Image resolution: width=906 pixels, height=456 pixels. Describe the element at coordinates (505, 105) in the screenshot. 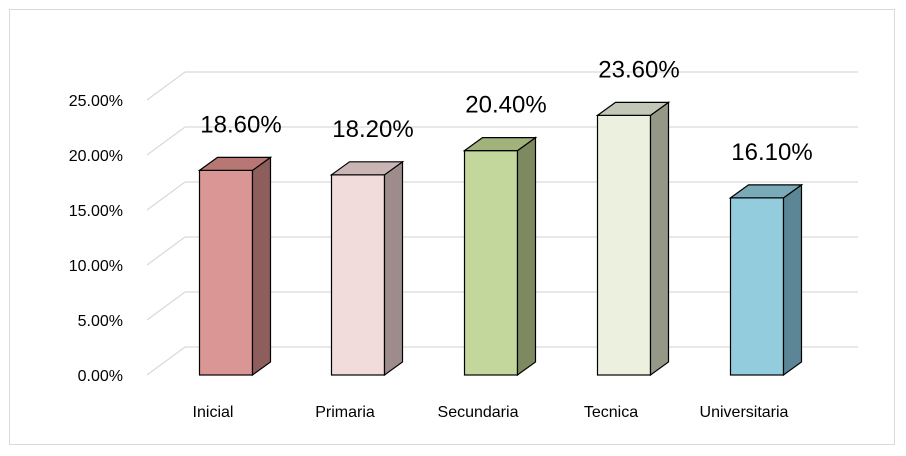

I see `data-label: 20.40%` at that location.